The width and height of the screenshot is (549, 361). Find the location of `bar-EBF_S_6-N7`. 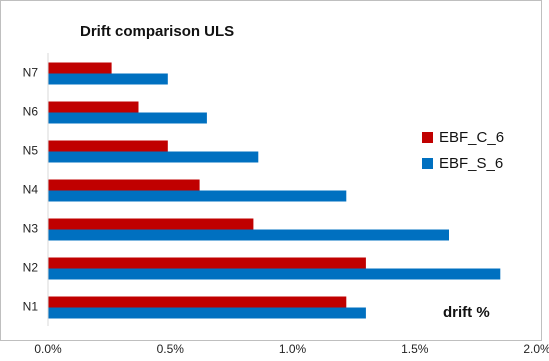

bar-EBF_S_6-N7 is located at coordinates (108, 79).